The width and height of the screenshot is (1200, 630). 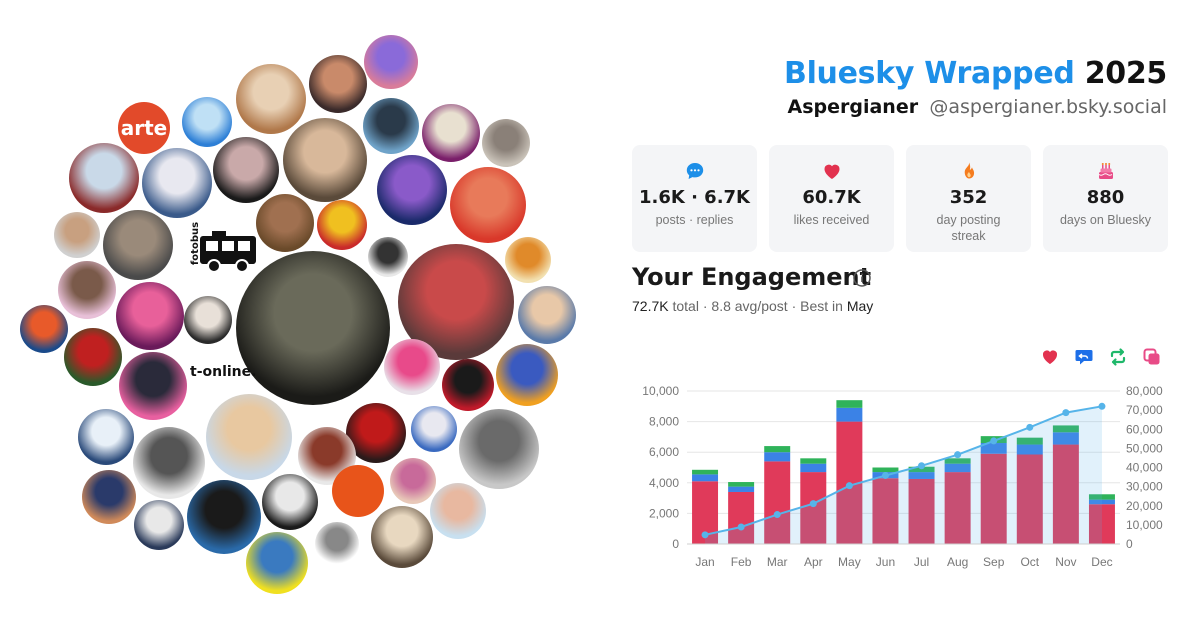 What do you see at coordinates (704, 562) in the screenshot?
I see `x-tick-label: Jan` at bounding box center [704, 562].